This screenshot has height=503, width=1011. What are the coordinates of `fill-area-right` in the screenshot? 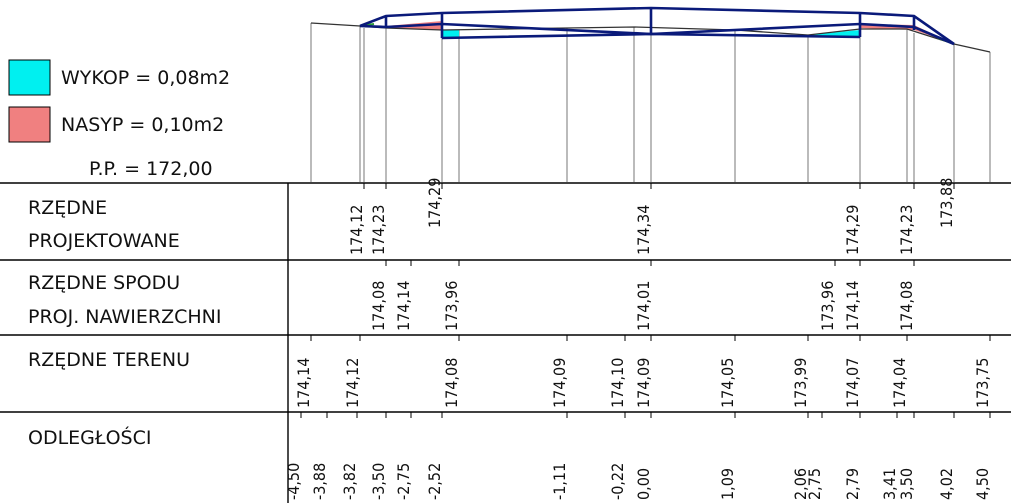 It's located at (907, 34).